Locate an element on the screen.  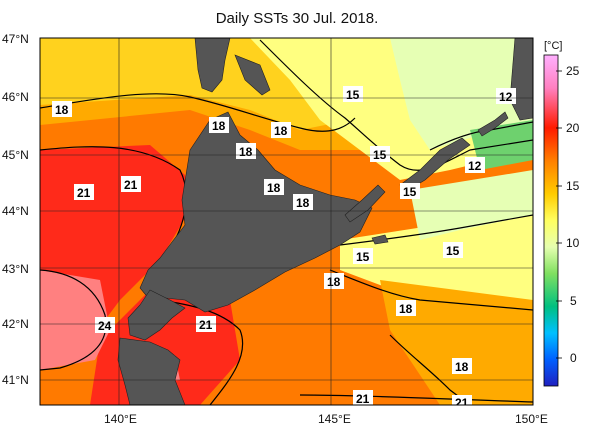
colorbar-tick-10: 10 is located at coordinates (573, 243).